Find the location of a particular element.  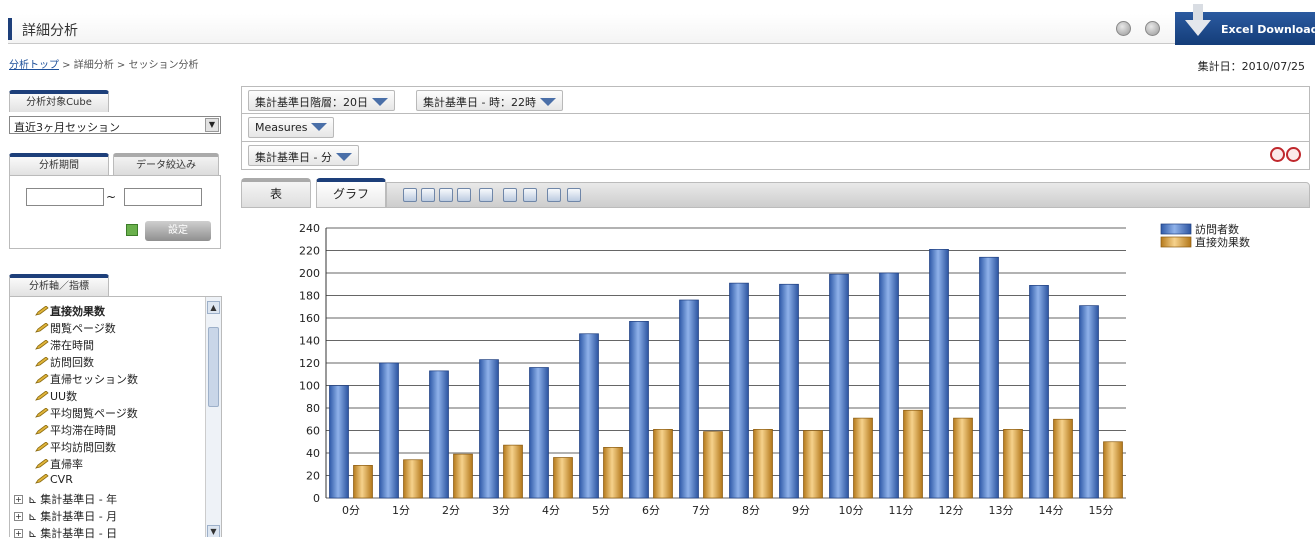

breadcrumb-top-link: 分析トップ is located at coordinates (34, 65).